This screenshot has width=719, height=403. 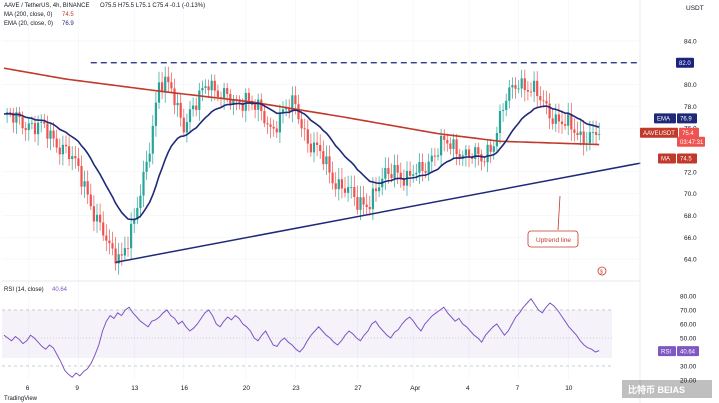 I want to click on rsi-tag: RSI, so click(x=666, y=352).